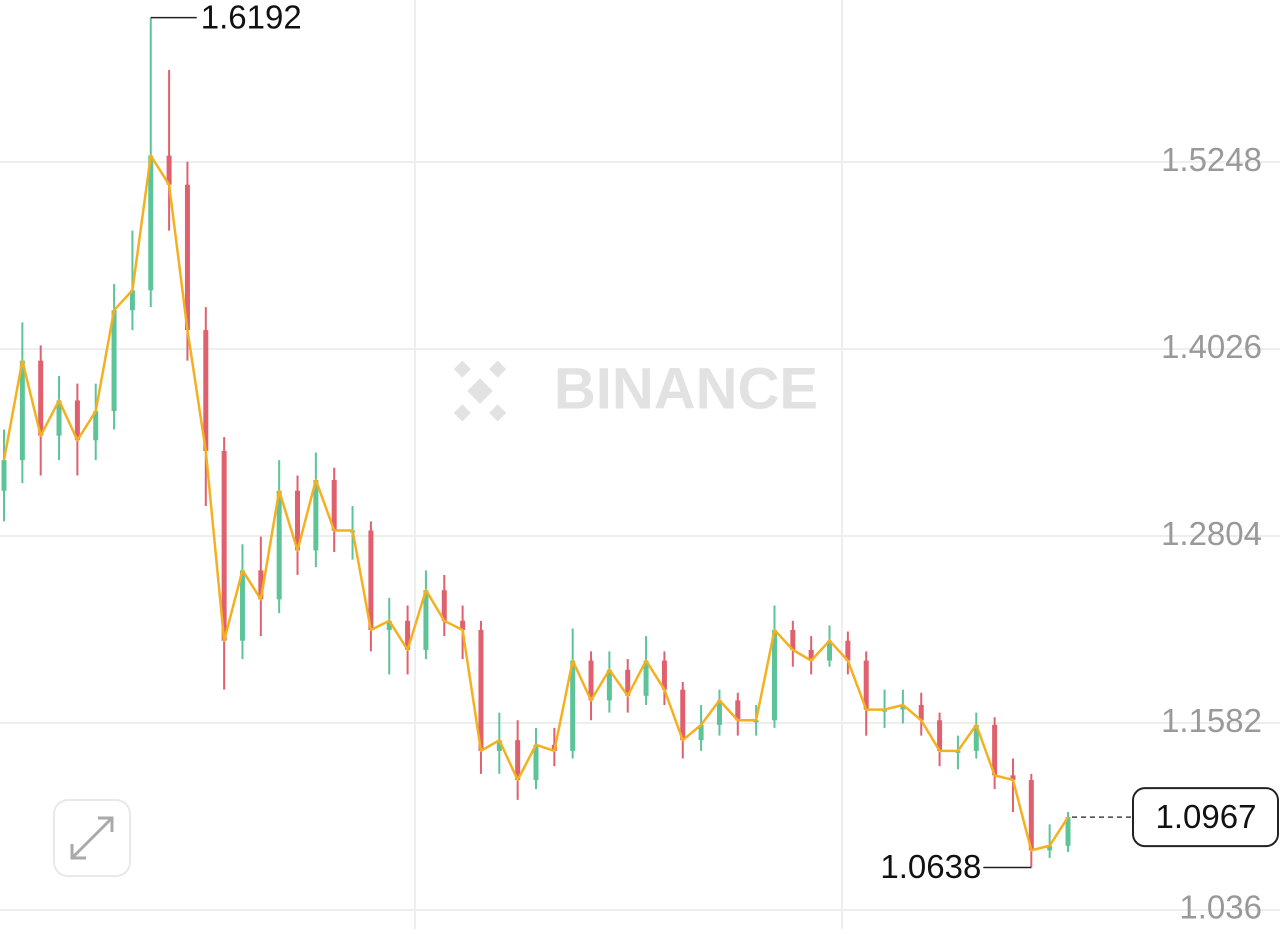  What do you see at coordinates (92, 838) in the screenshot?
I see `expand-icon` at bounding box center [92, 838].